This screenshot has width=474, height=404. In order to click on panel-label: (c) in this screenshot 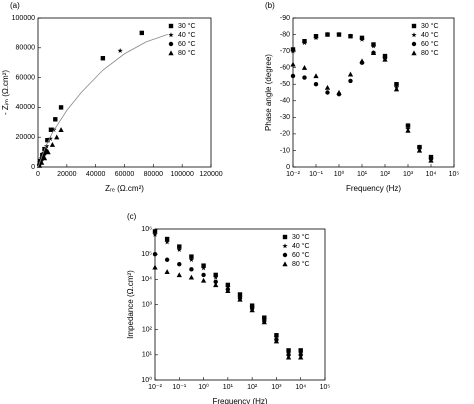, I will do `click(132, 216)`.